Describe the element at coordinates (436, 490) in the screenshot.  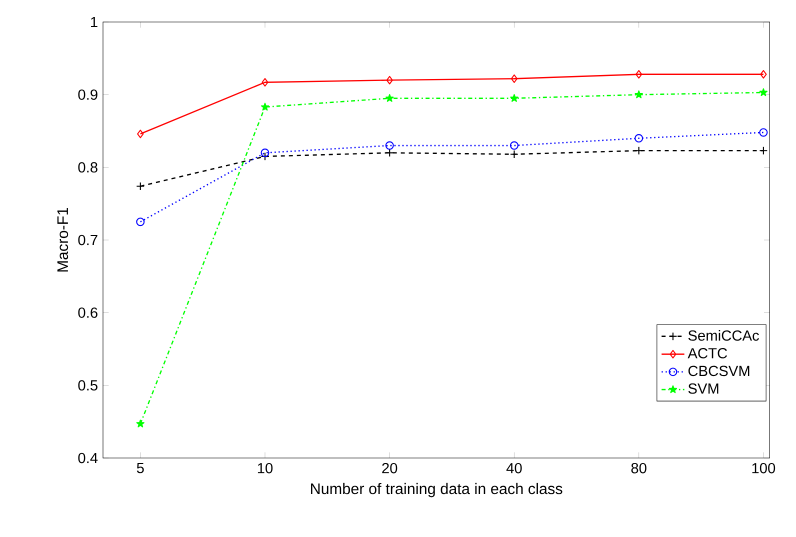
I see `x-axis-title: Number of training data in each class` at that location.